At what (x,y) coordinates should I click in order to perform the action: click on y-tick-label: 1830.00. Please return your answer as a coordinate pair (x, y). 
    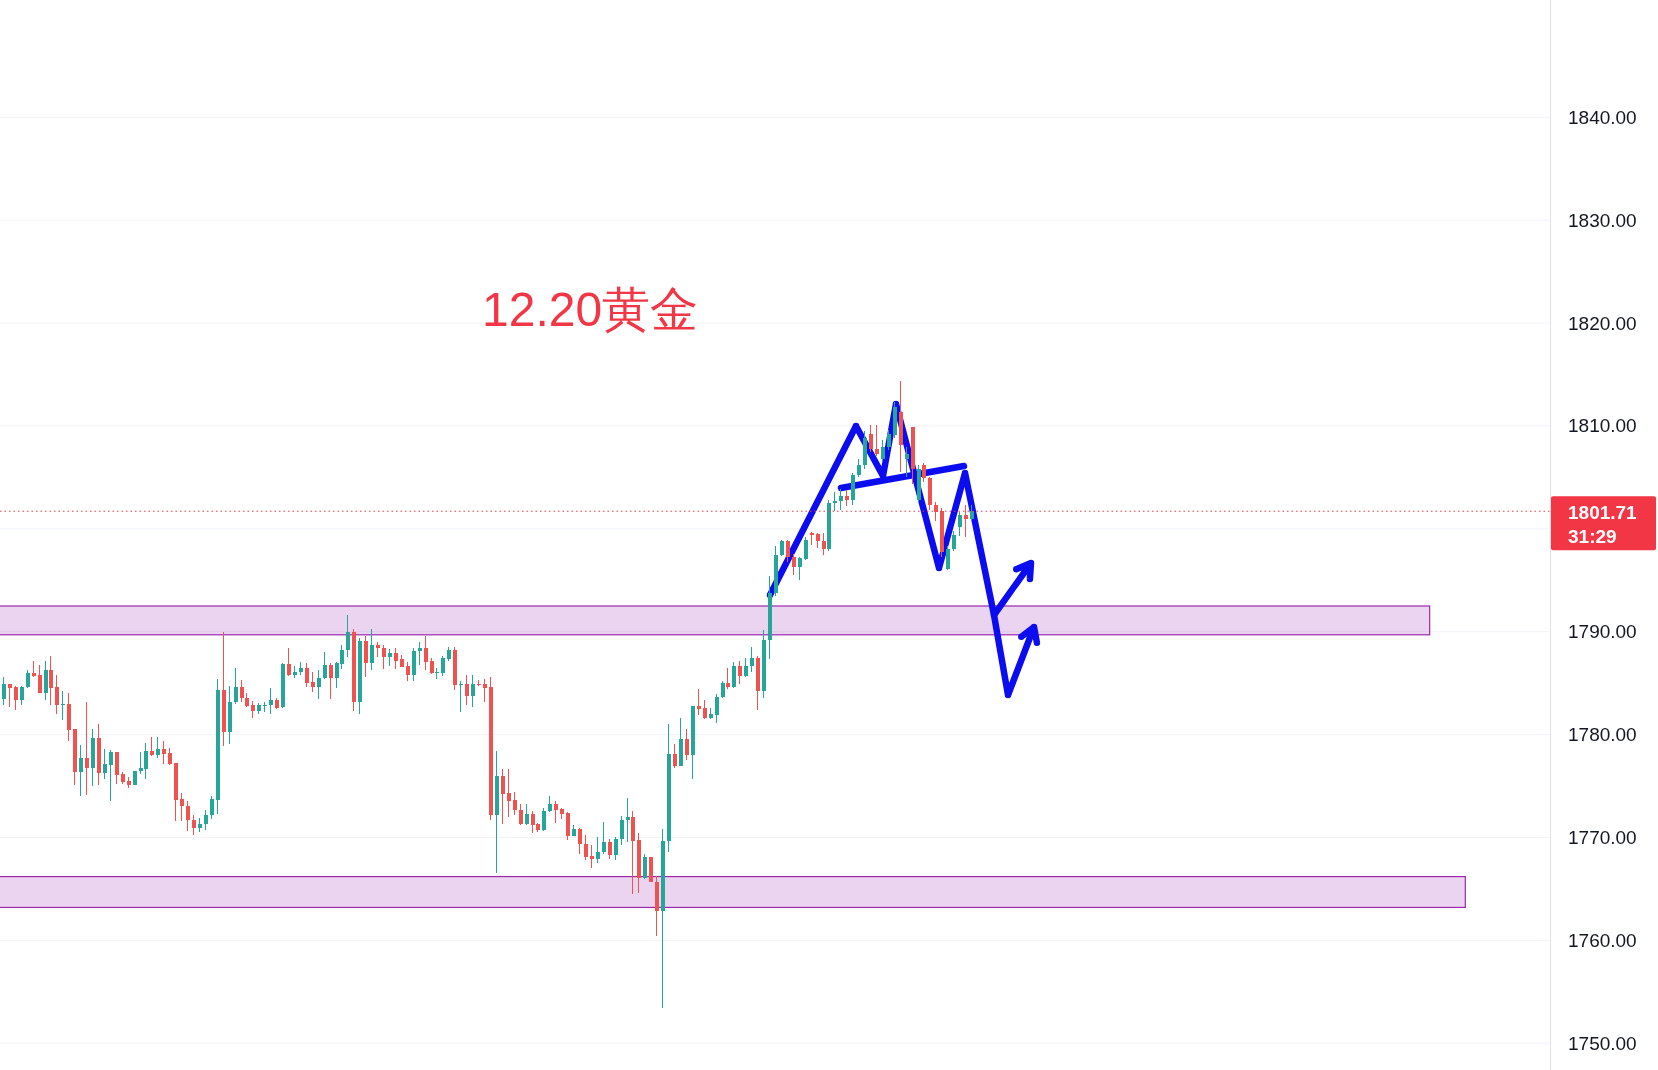
    Looking at the image, I should click on (1602, 220).